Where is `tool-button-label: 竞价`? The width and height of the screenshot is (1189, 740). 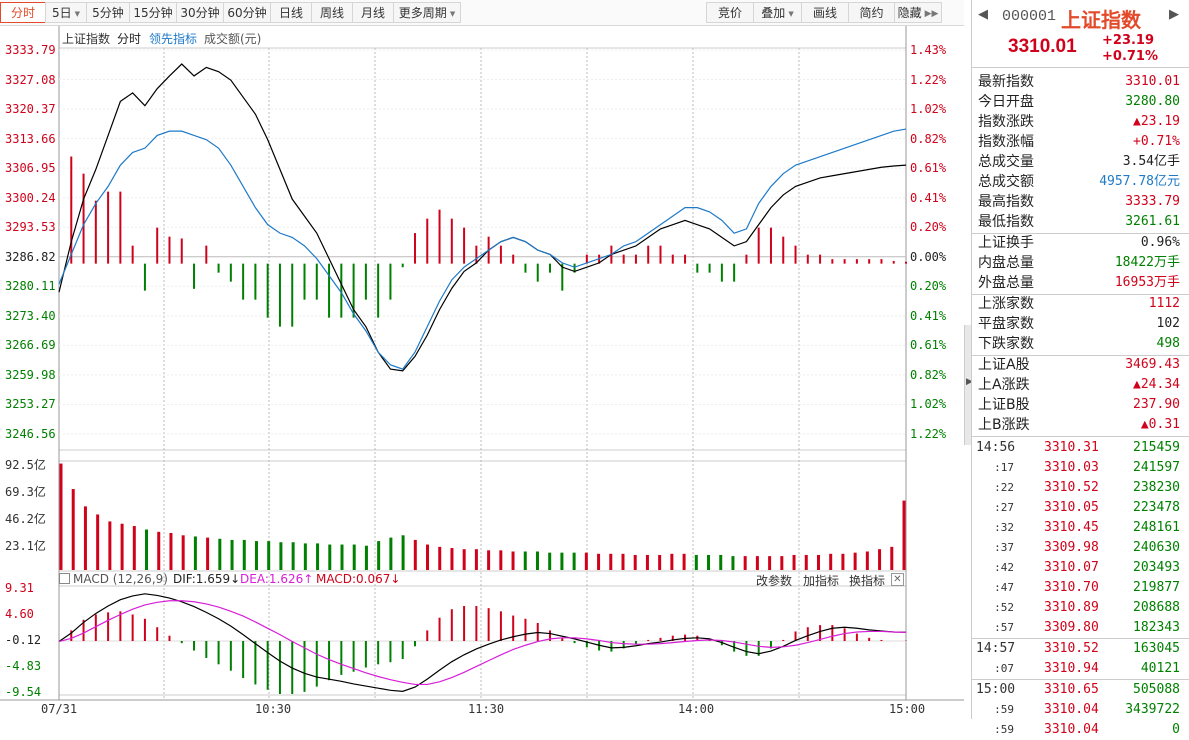
tool-button-label: 竞价 is located at coordinates (729, 13).